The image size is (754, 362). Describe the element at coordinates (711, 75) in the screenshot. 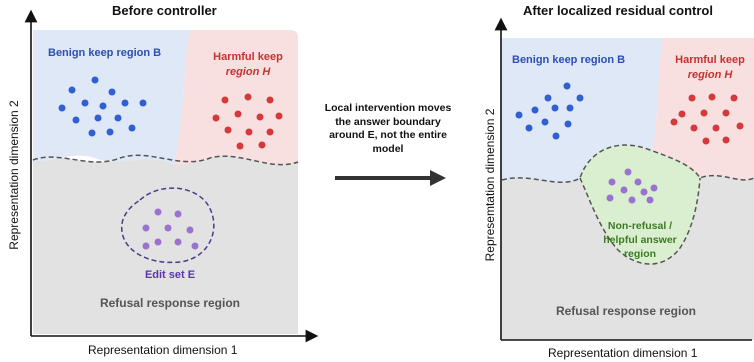

I see `right-harmful-label-line2: region H` at that location.